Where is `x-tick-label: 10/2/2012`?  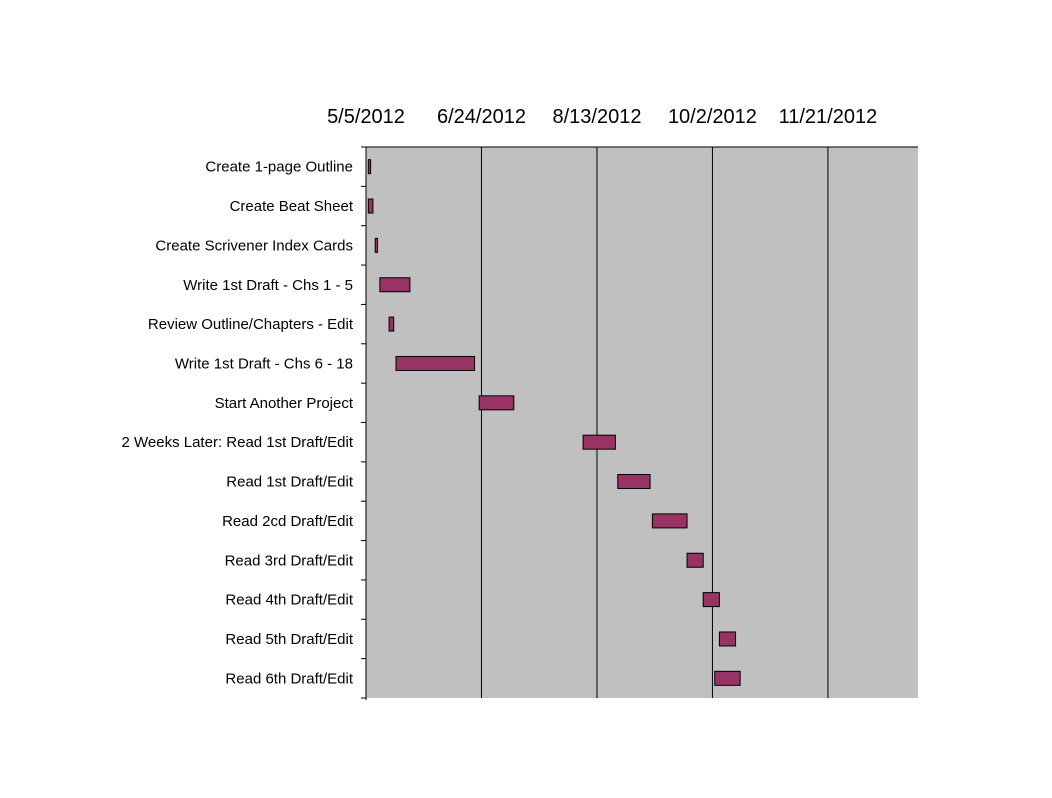 x-tick-label: 10/2/2012 is located at coordinates (712, 117).